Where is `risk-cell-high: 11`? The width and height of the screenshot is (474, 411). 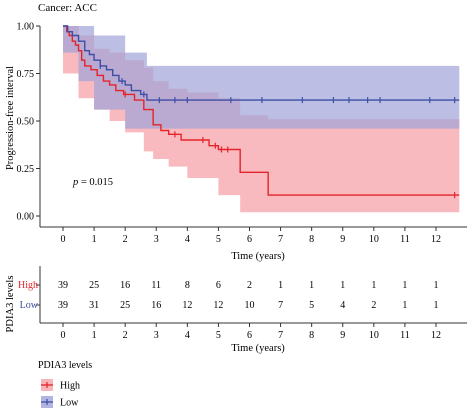
risk-cell-high: 11 is located at coordinates (156, 285).